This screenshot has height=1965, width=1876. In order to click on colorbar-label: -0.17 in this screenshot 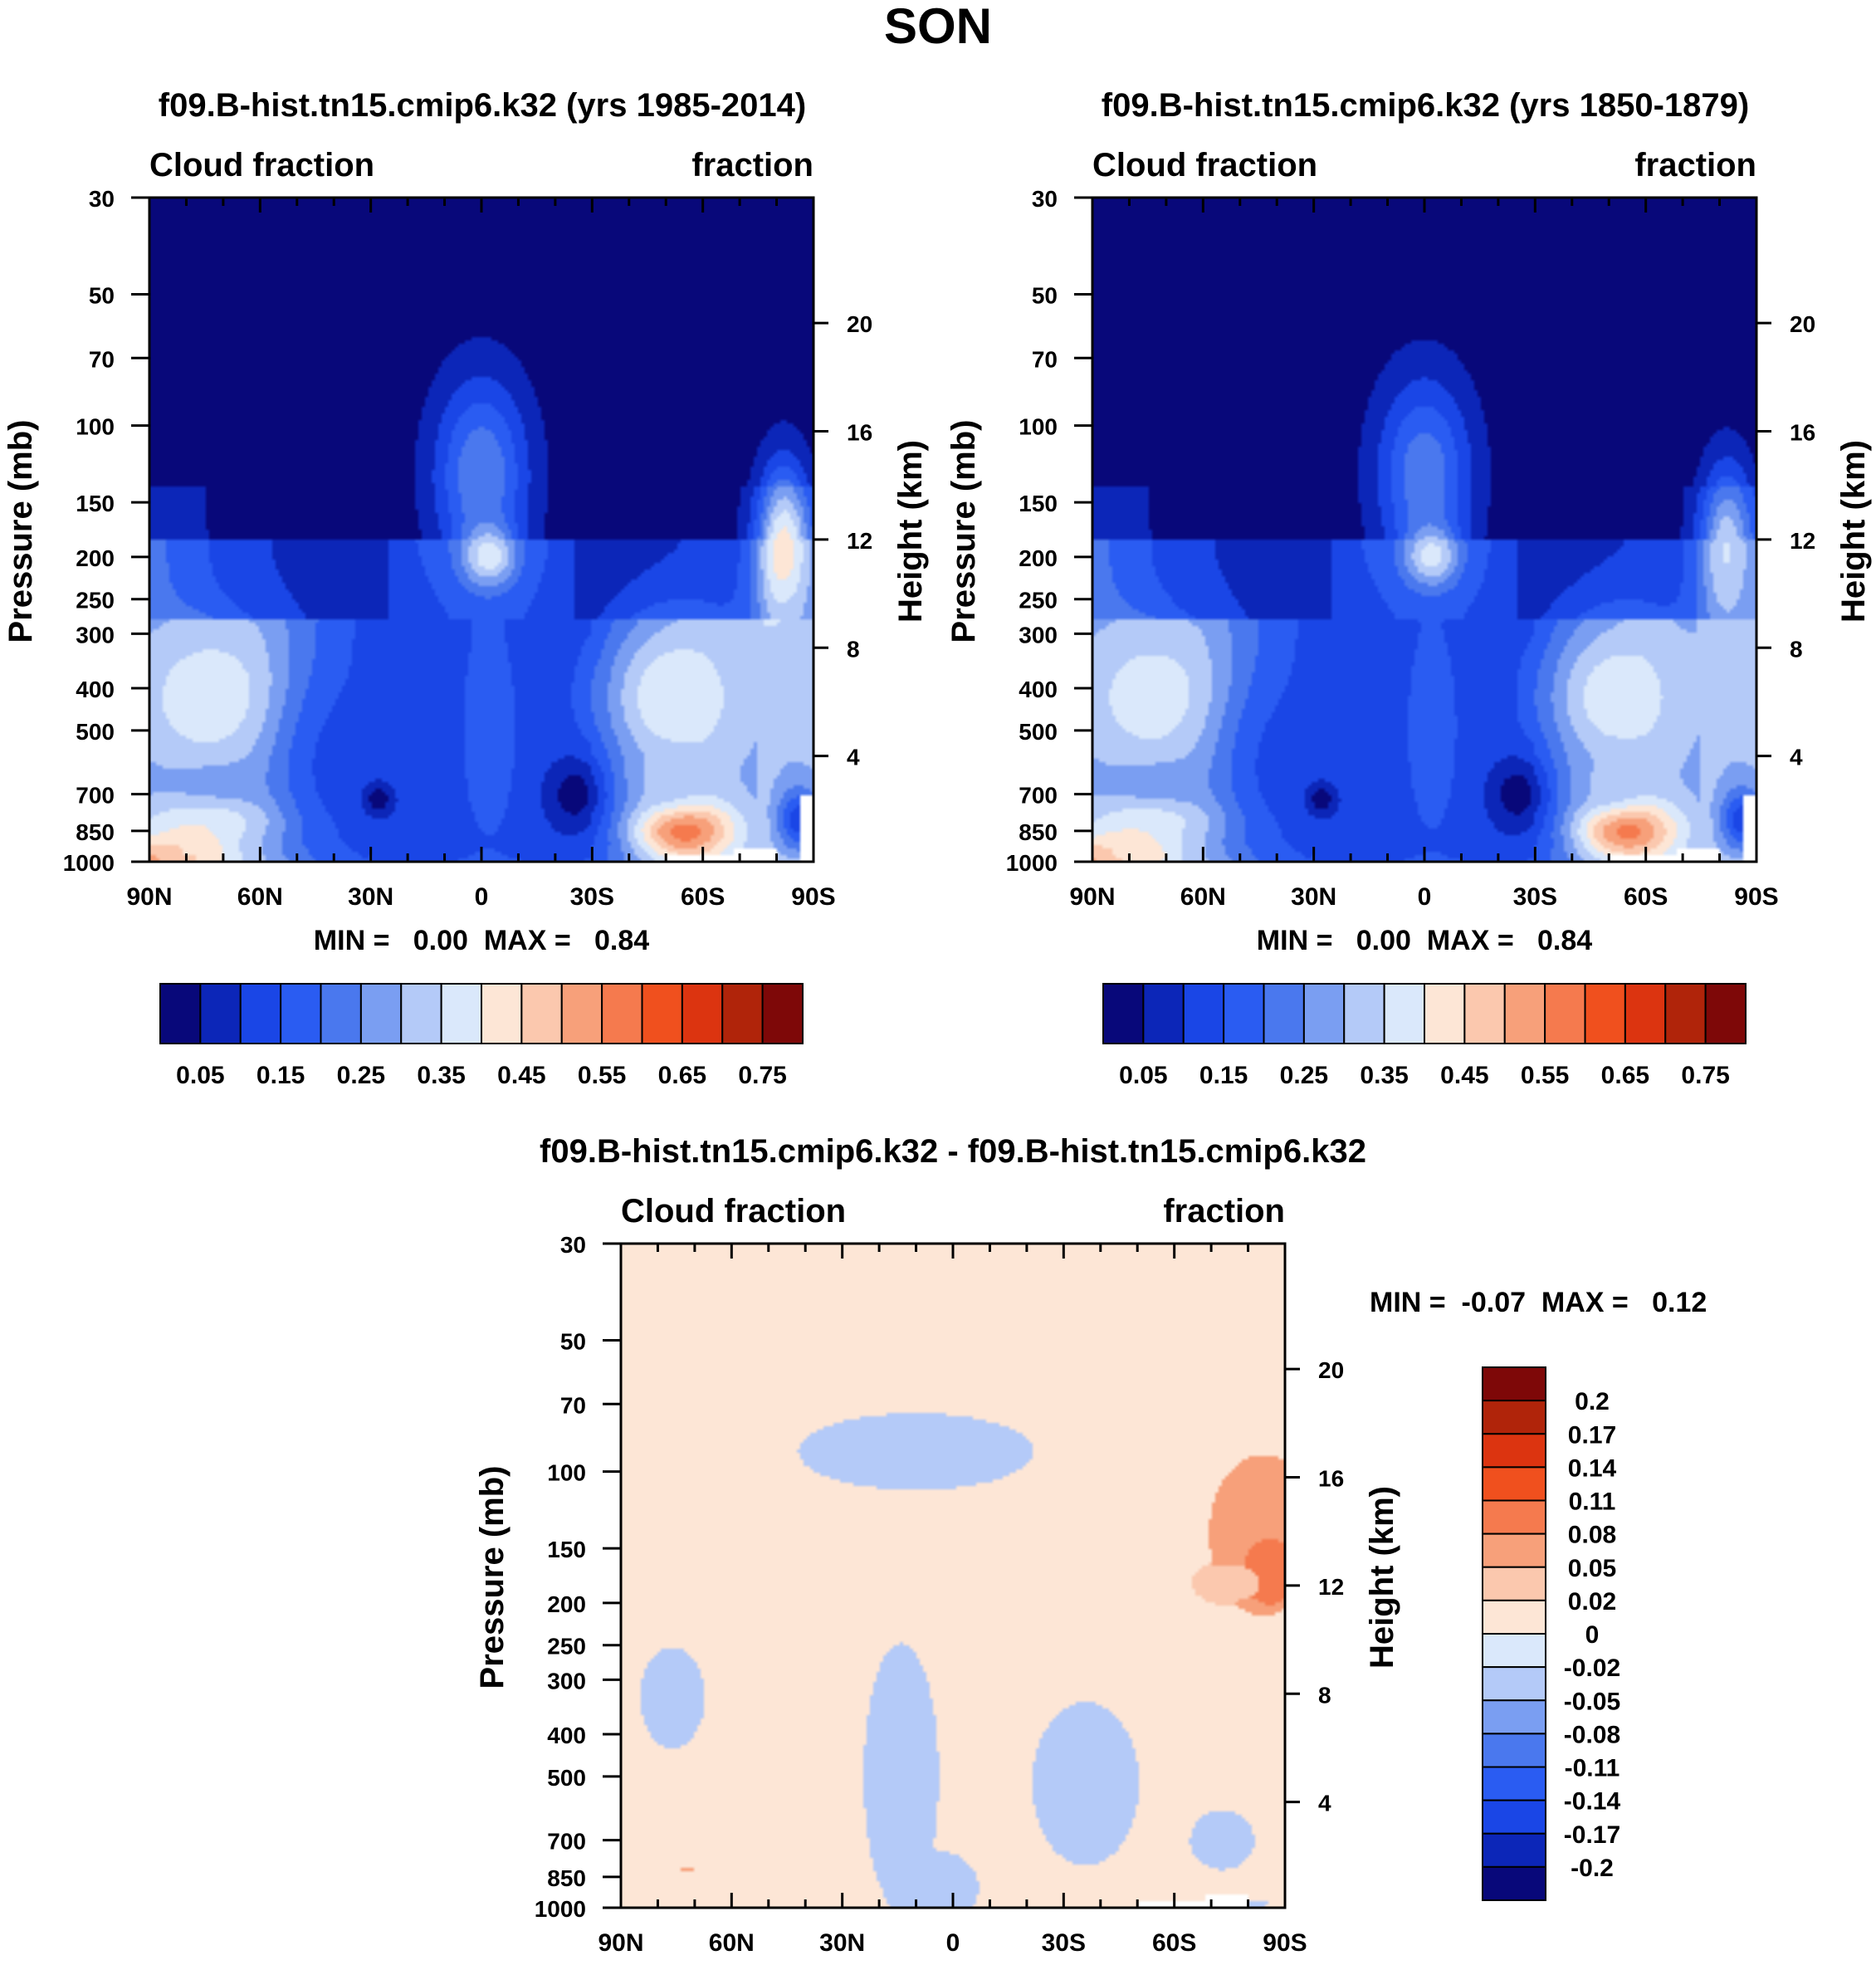, I will do `click(1592, 1835)`.